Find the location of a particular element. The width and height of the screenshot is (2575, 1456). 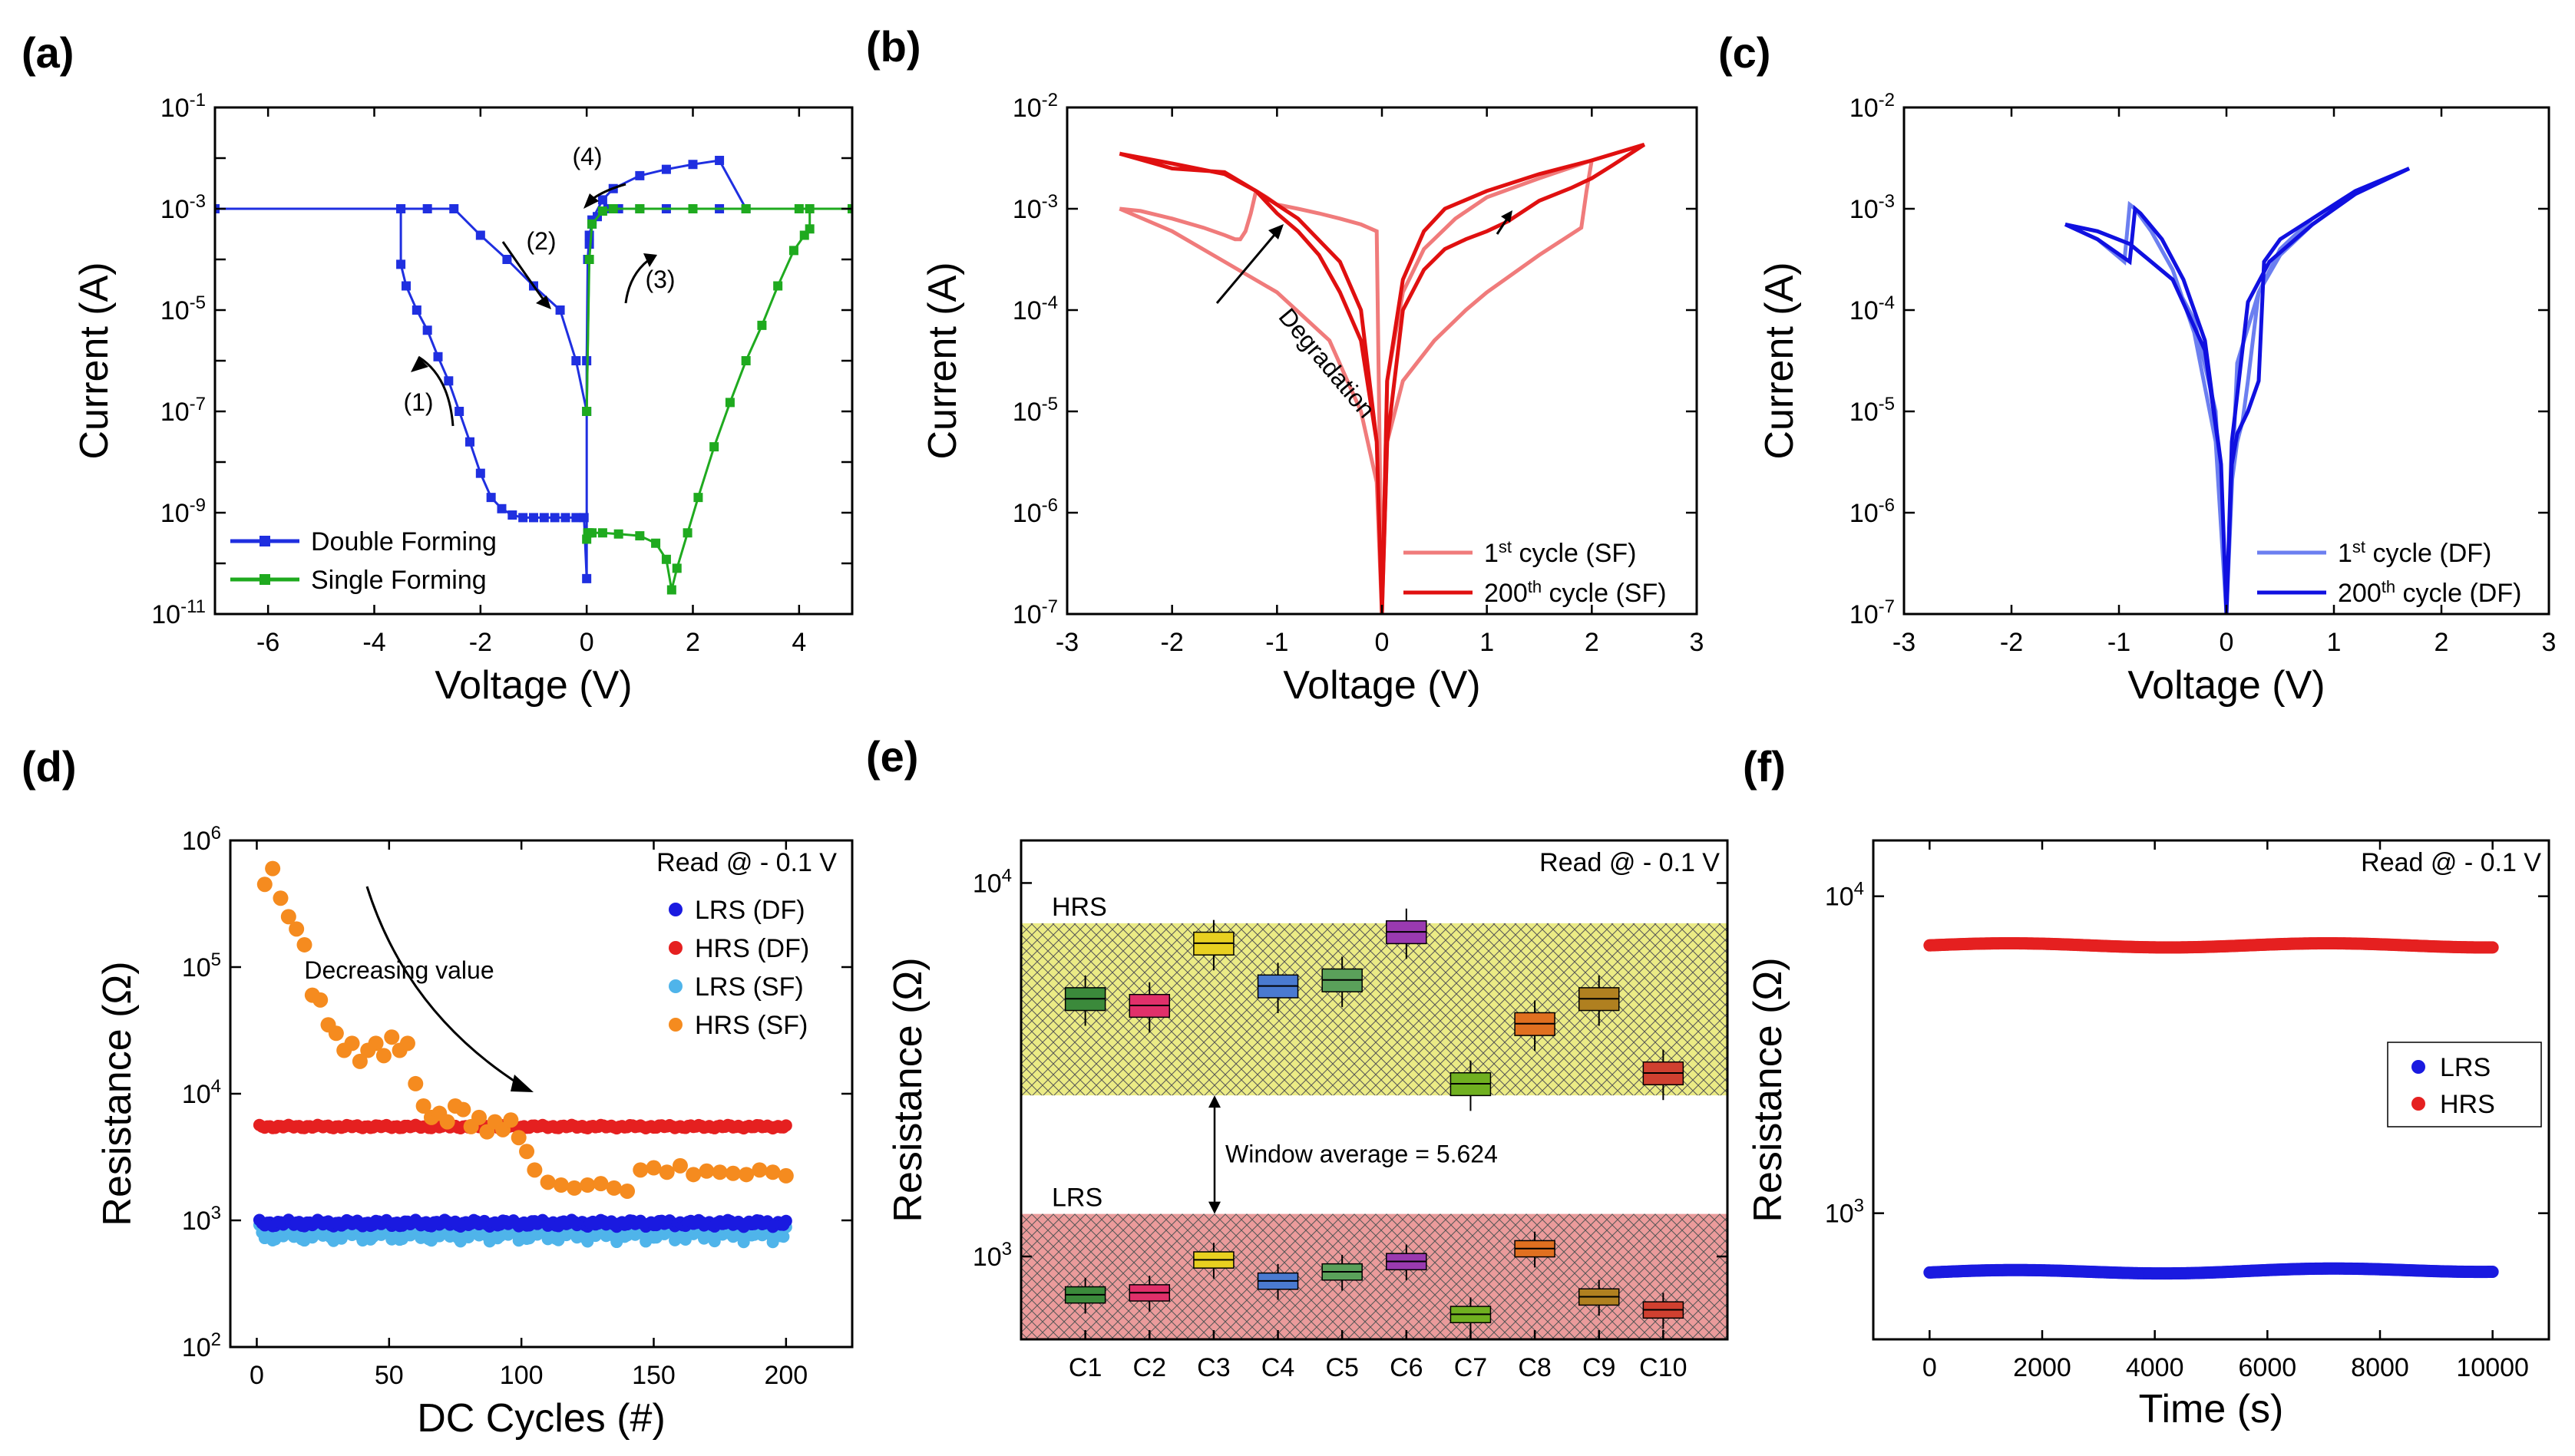

legend-title-e: Read @ - 0.1 V is located at coordinates (1629, 862).